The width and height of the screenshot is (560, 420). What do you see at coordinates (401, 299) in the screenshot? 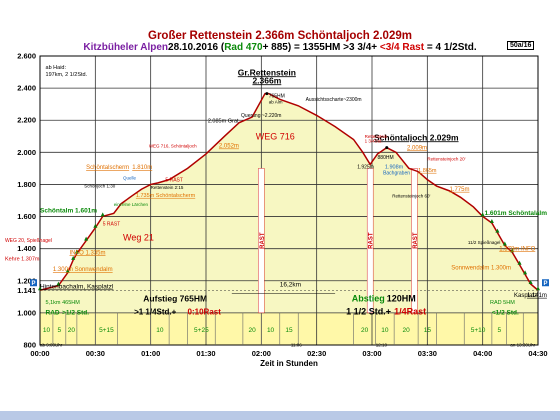
I see `chart-annotation: 120HM` at bounding box center [401, 299].